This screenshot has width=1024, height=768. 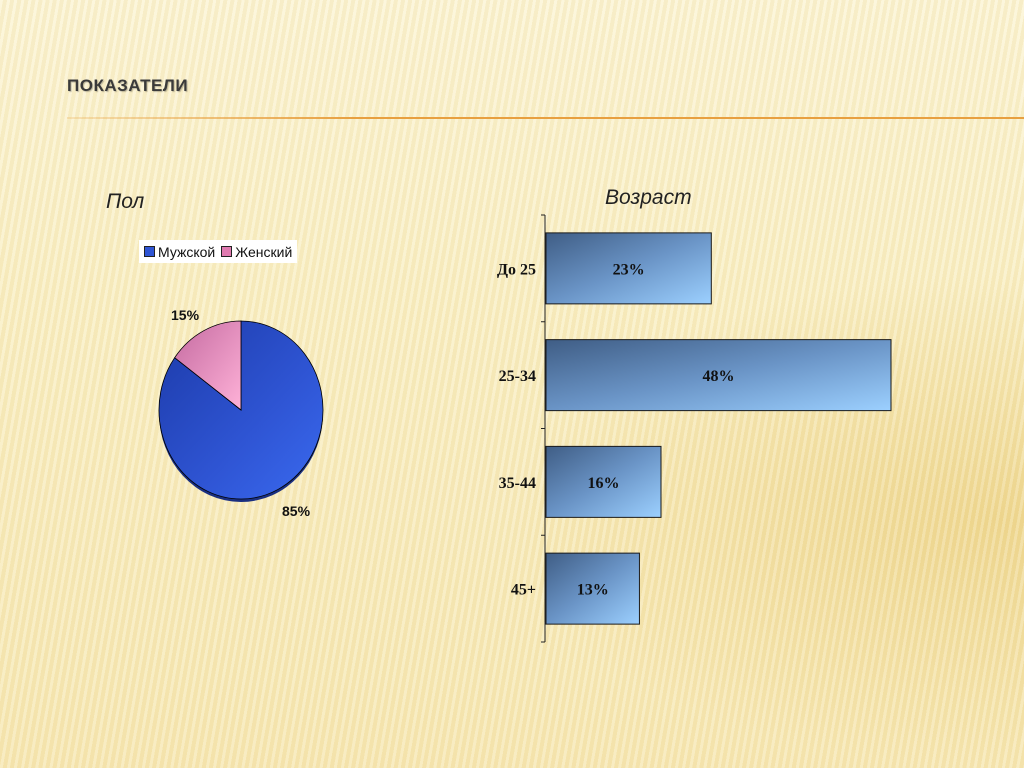 What do you see at coordinates (128, 85) in the screenshot?
I see `slide-title: Показатели` at bounding box center [128, 85].